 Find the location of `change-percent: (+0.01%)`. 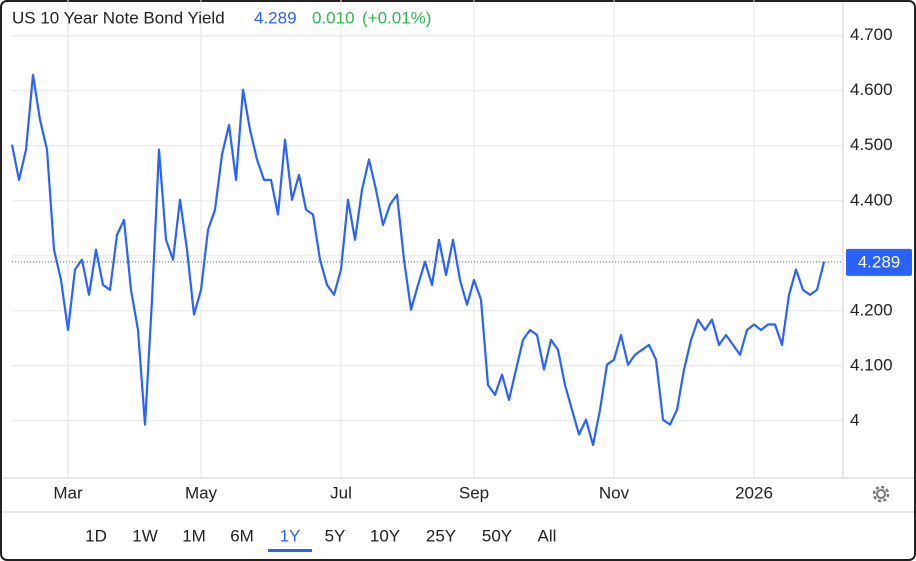

change-percent: (+0.01%) is located at coordinates (396, 17).